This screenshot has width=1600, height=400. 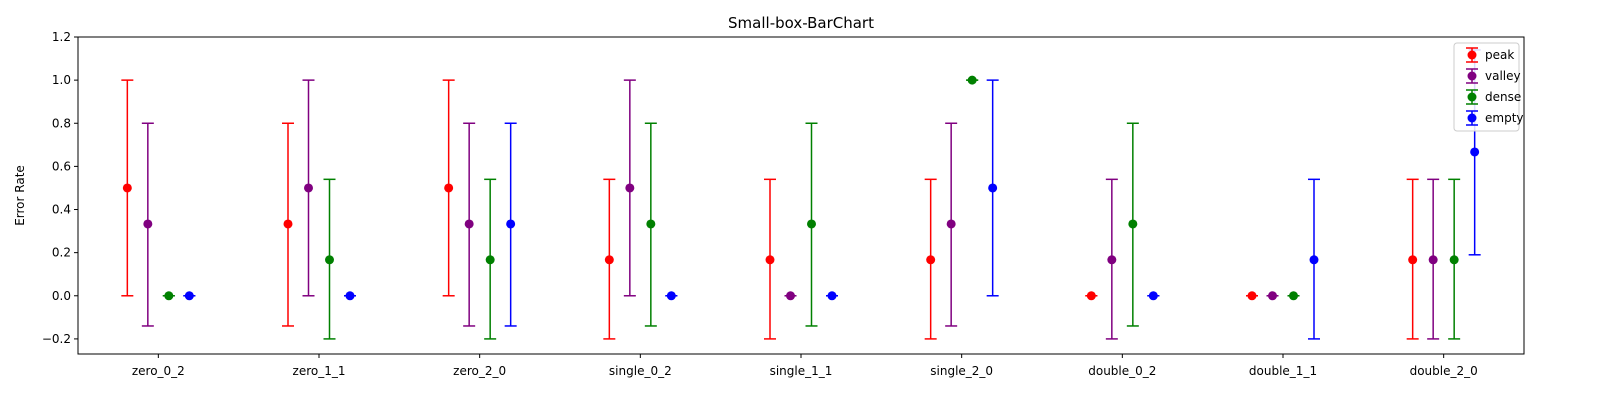 I want to click on legend-item-valley: valley, so click(x=1493, y=76).